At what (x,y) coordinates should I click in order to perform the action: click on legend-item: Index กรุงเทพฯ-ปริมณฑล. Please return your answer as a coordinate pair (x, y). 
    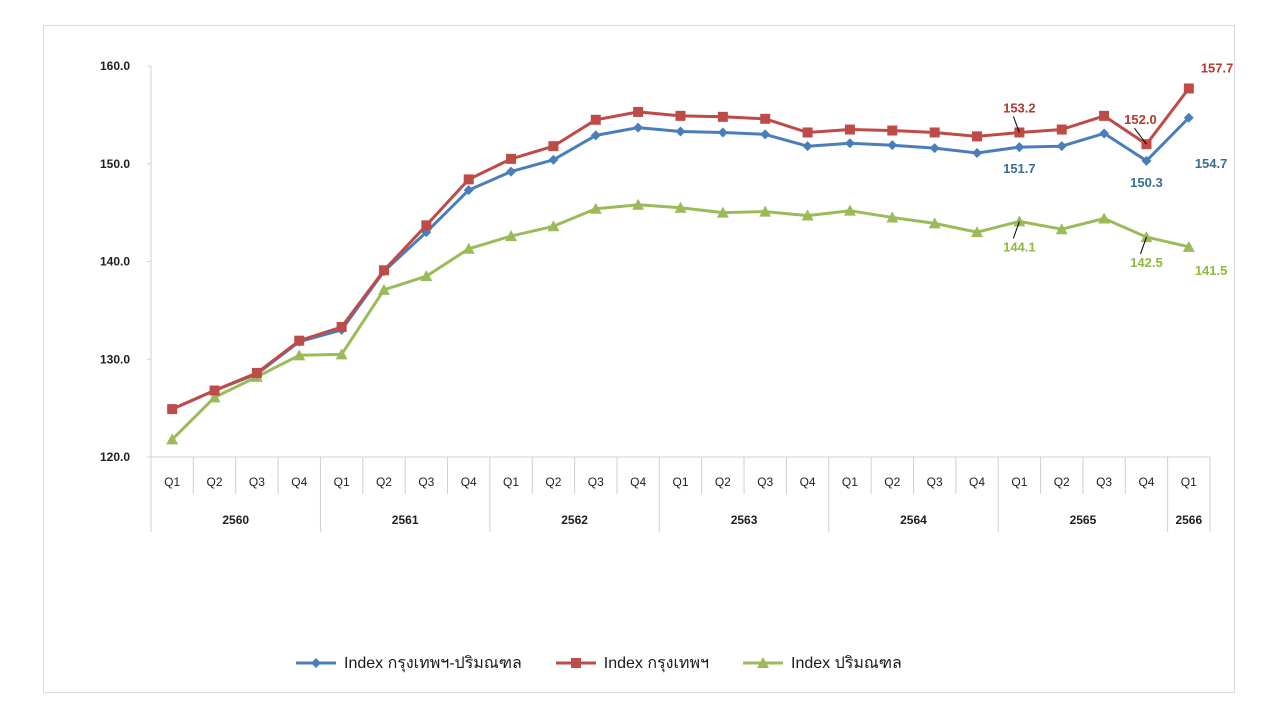
    Looking at the image, I should click on (409, 663).